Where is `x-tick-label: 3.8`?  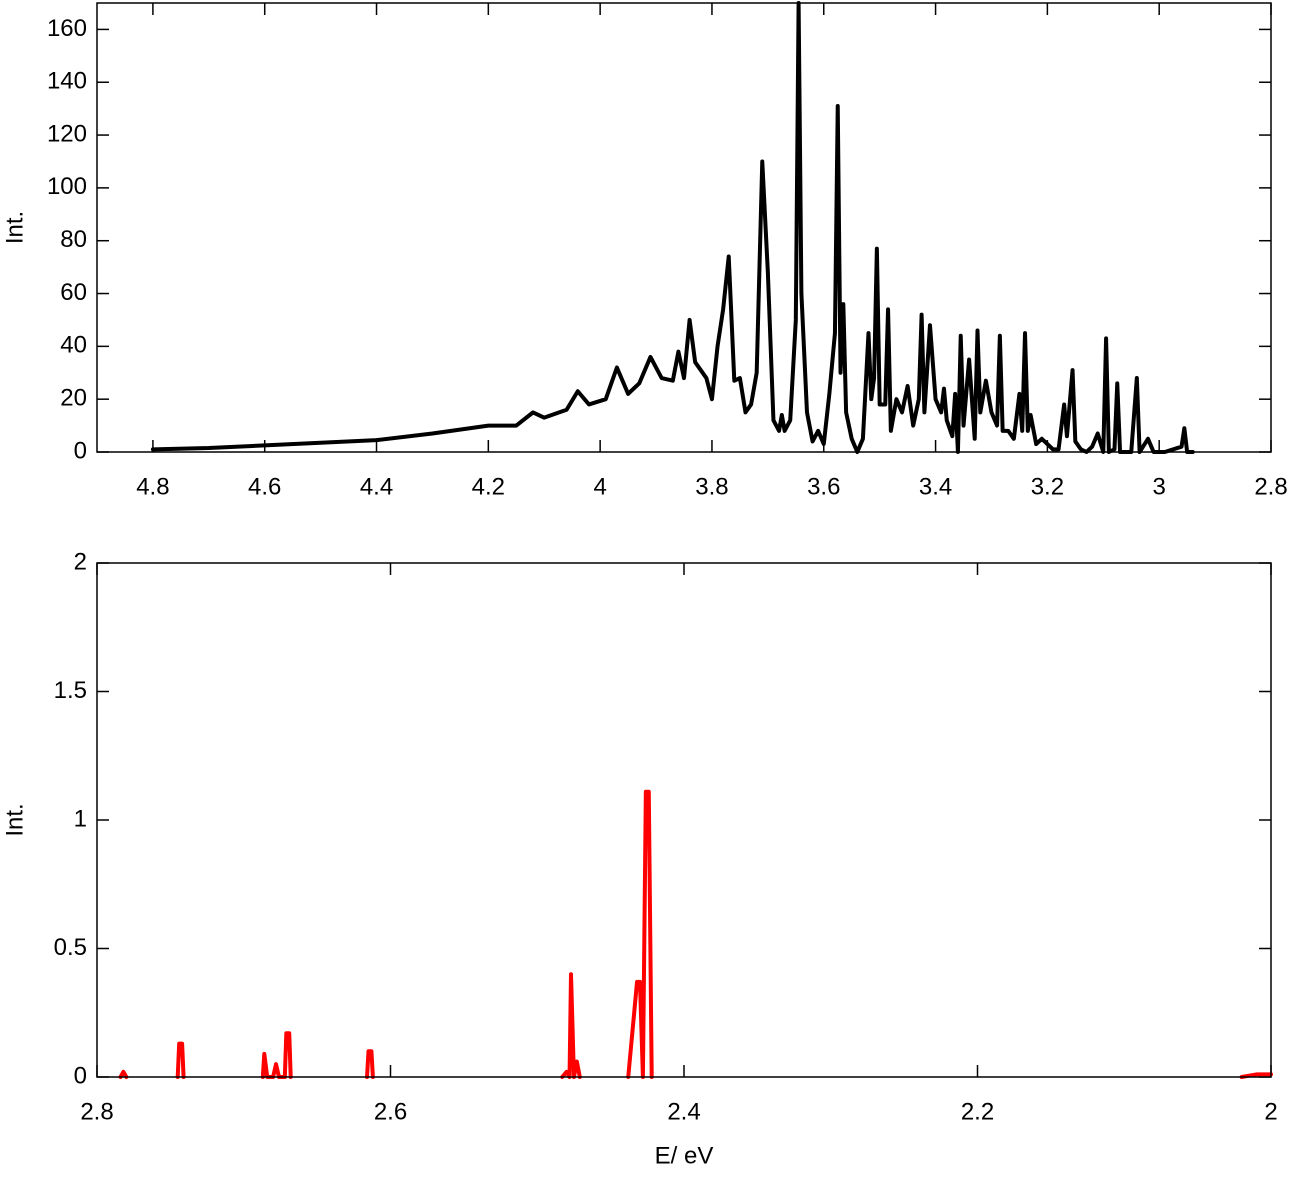
x-tick-label: 3.8 is located at coordinates (711, 486).